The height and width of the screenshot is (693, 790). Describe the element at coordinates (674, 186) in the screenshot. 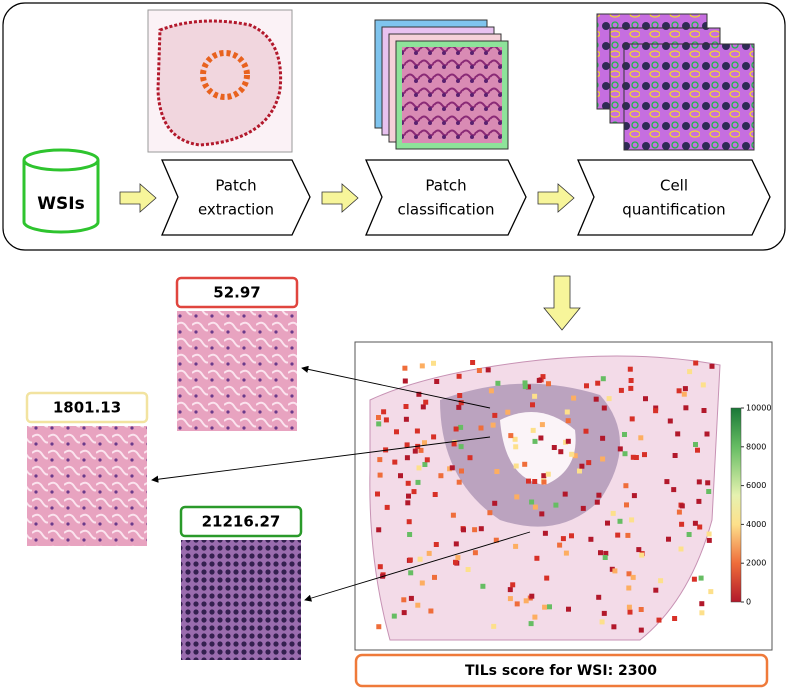

I see `step-label: Cell` at that location.